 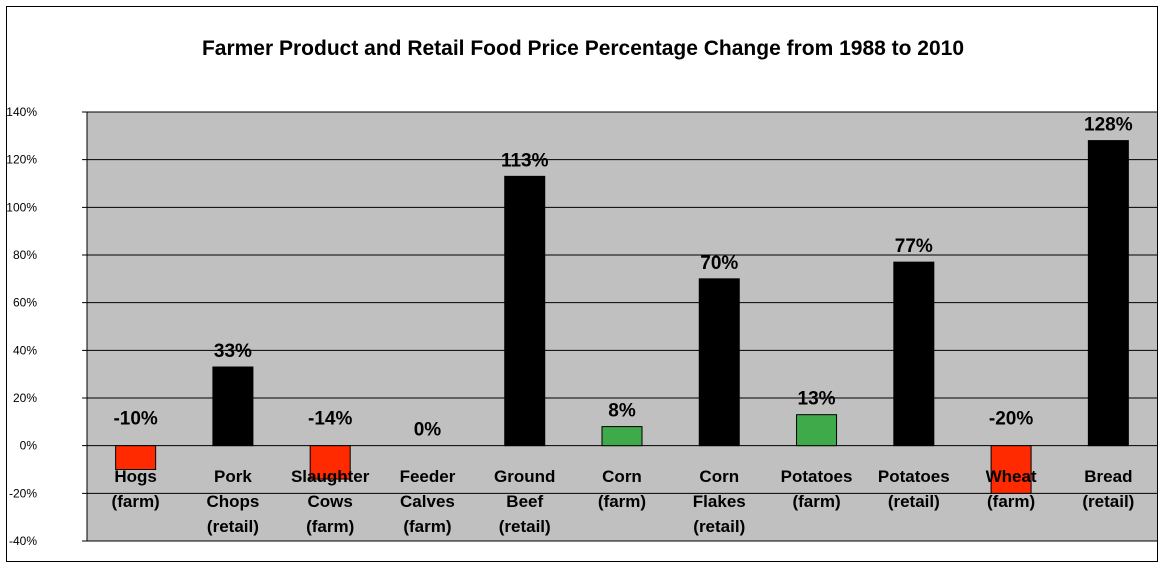 I want to click on category-label: Hogs, so click(x=135, y=476).